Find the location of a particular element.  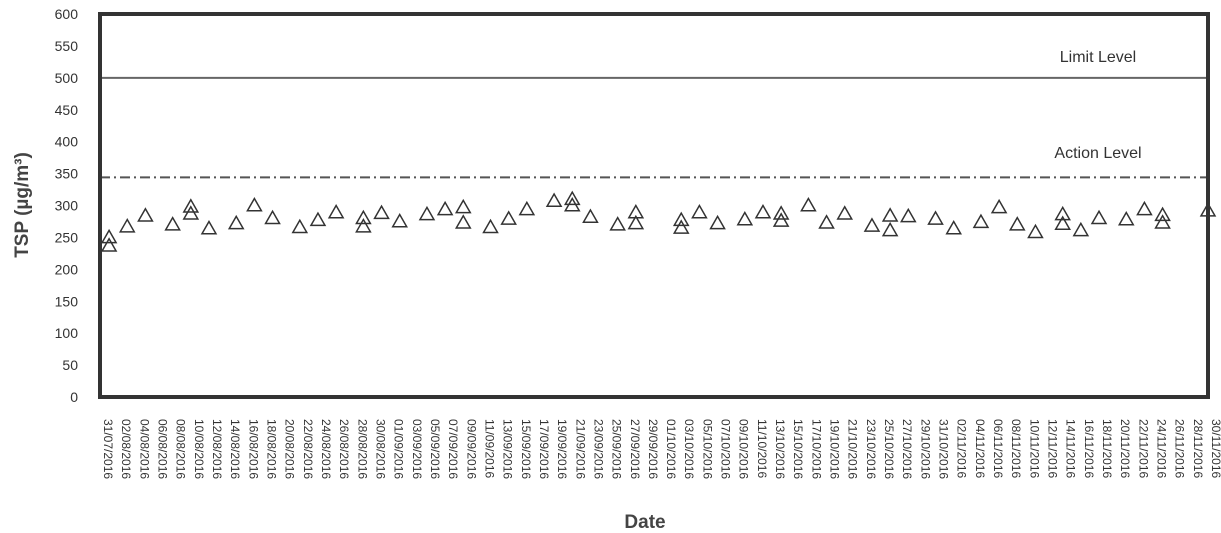

y-tick-label: 450 is located at coordinates (67, 110).